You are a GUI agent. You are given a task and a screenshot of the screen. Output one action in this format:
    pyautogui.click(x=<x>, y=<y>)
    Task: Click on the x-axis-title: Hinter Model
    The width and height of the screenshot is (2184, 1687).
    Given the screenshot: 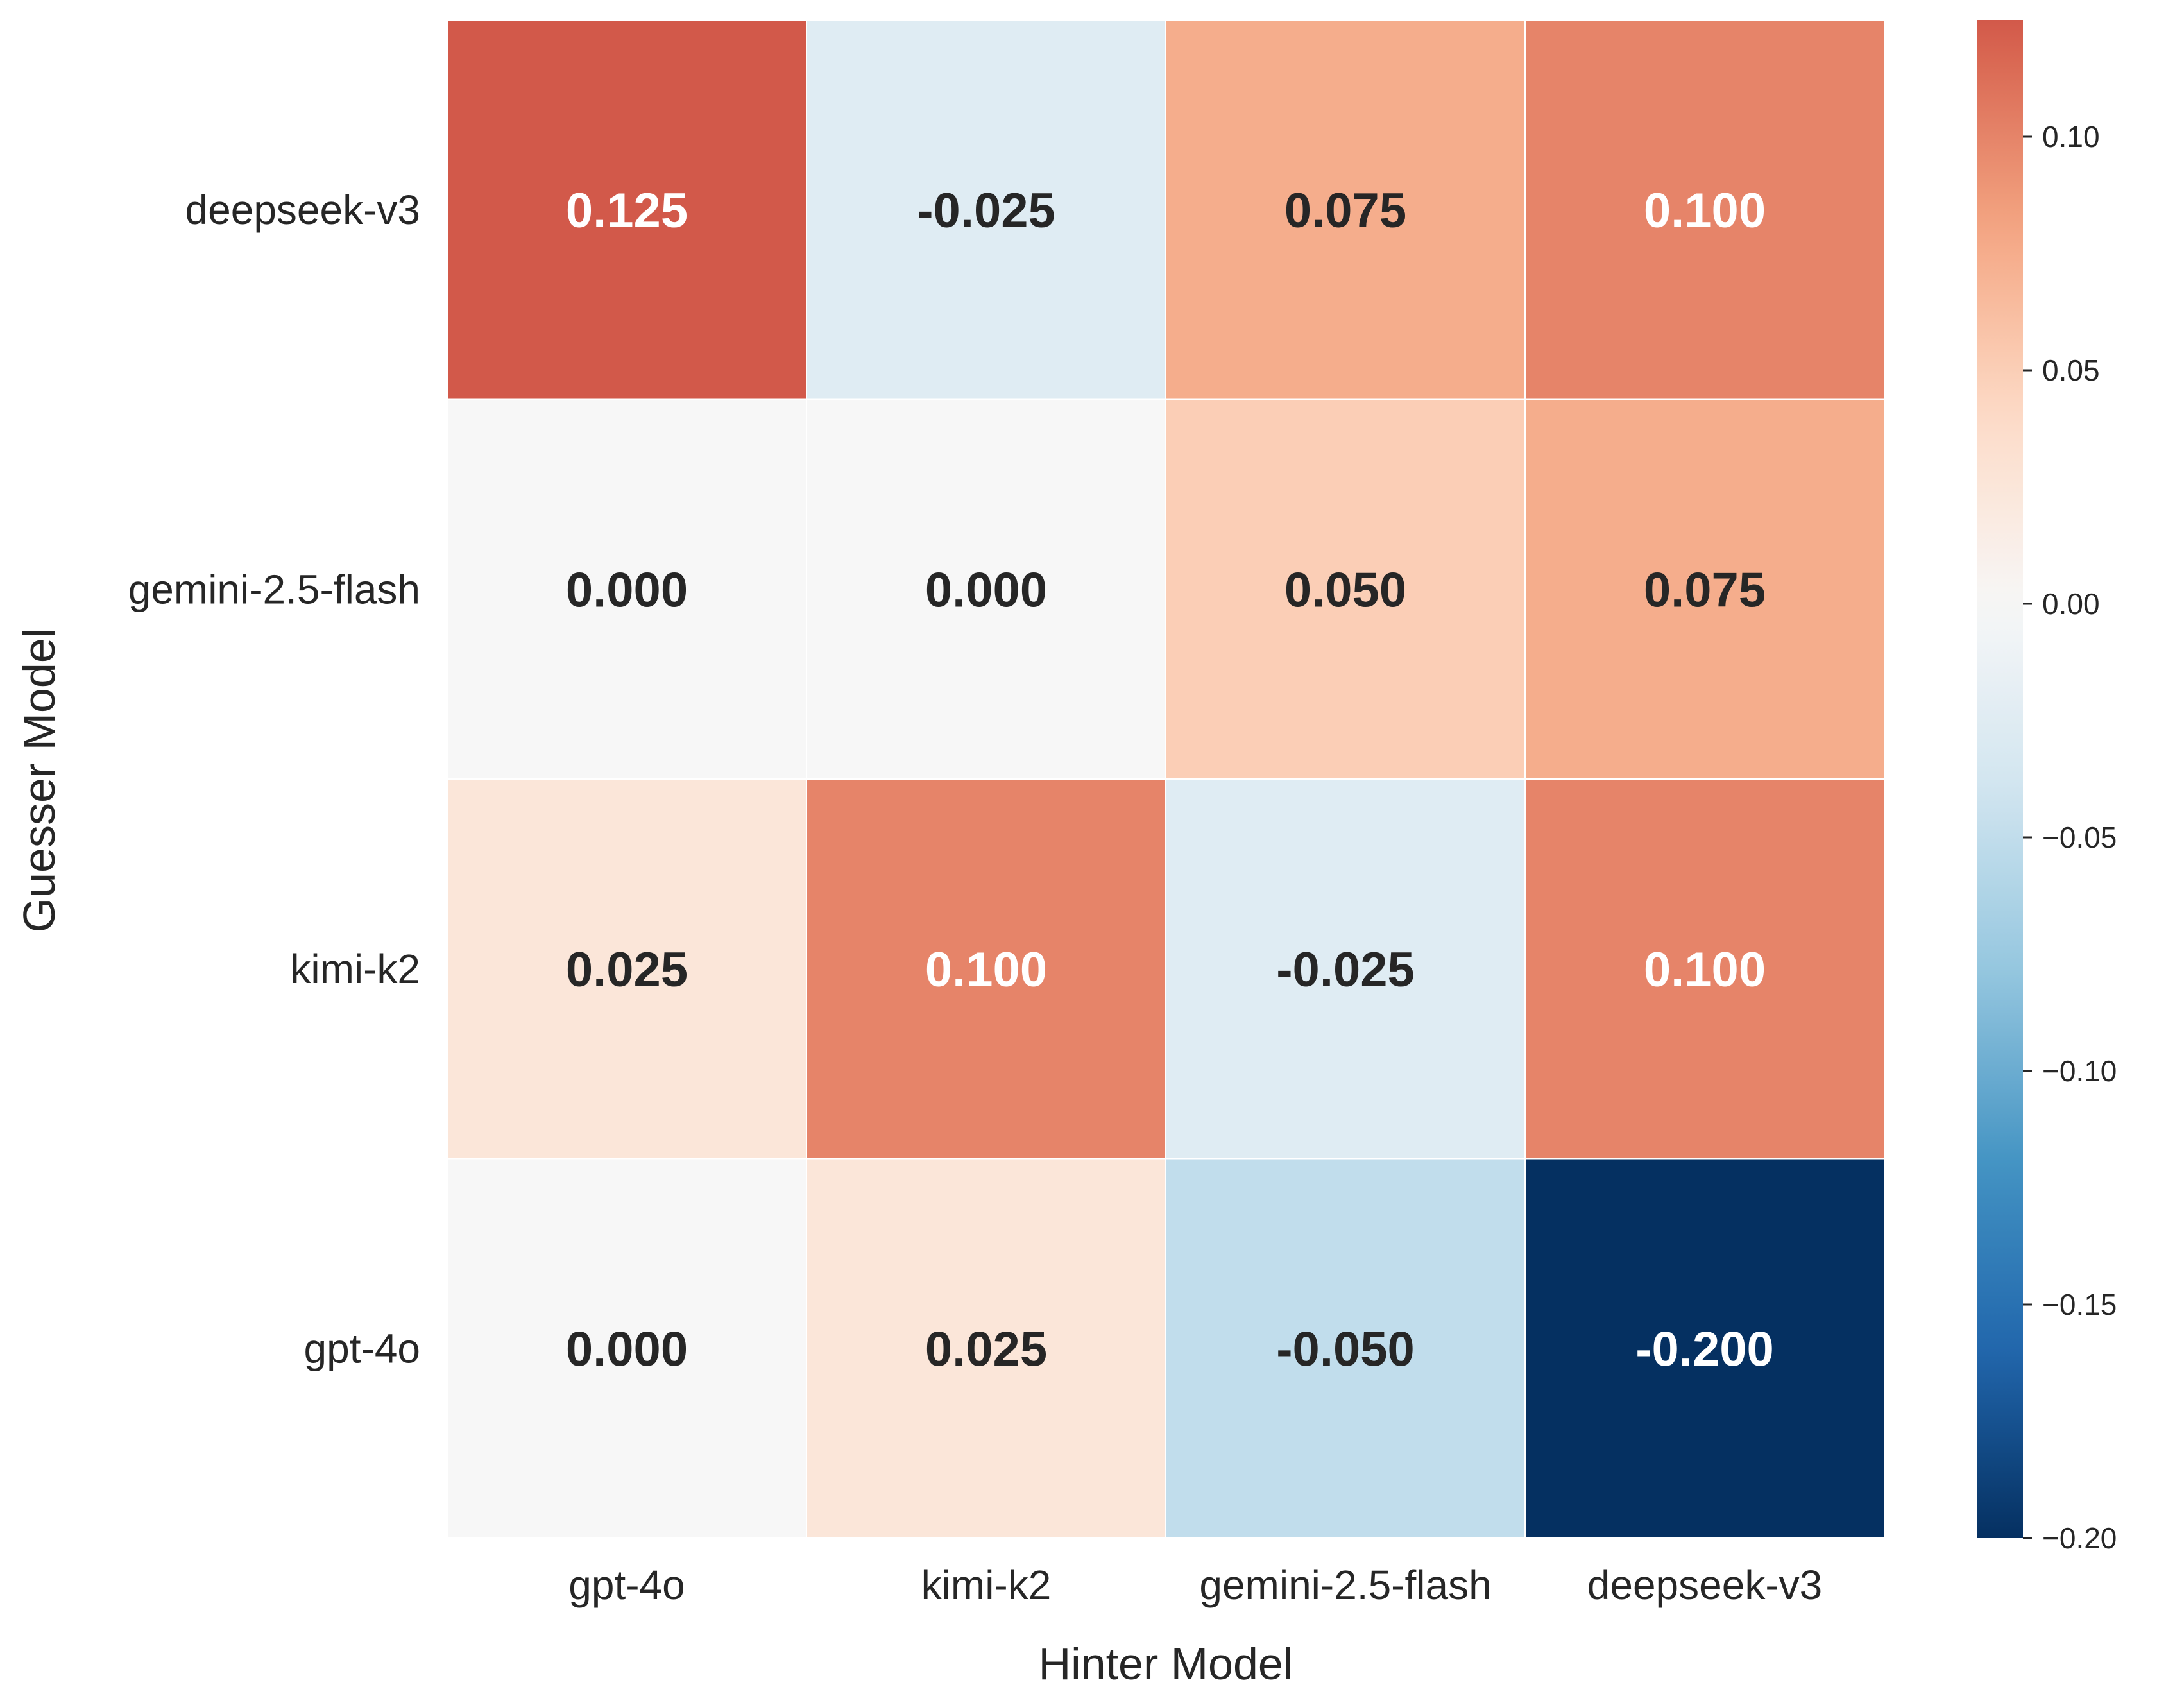 What is the action you would take?
    pyautogui.click(x=1166, y=1663)
    